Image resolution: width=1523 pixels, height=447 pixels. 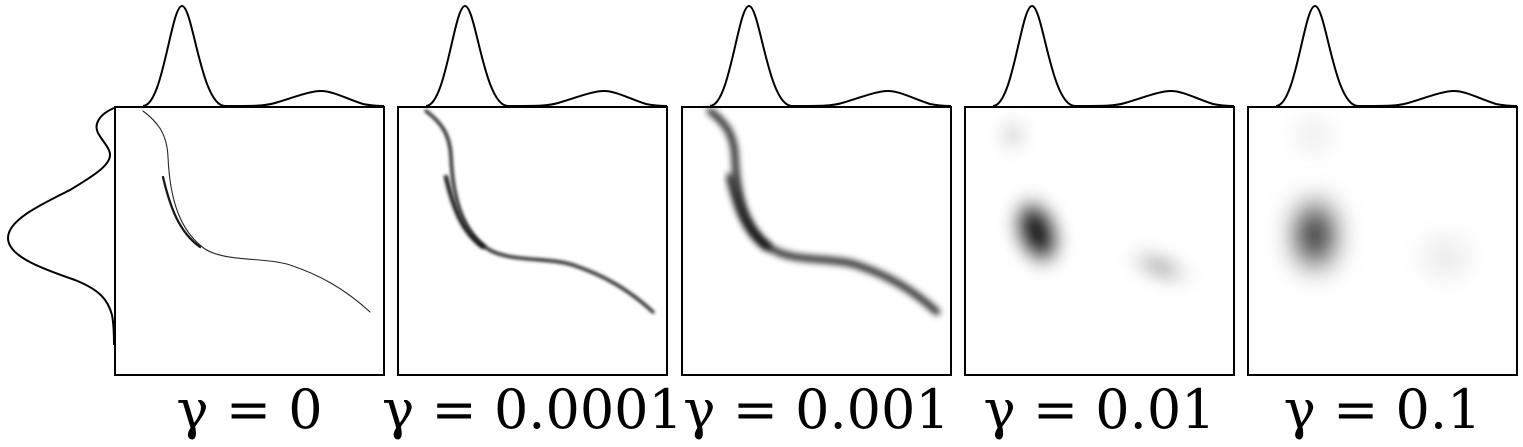 What do you see at coordinates (1382, 409) in the screenshot?
I see `panel-5-label: γ = 0.1` at bounding box center [1382, 409].